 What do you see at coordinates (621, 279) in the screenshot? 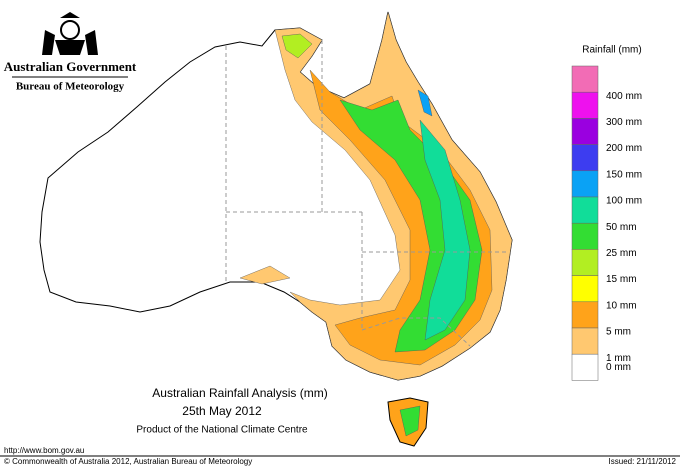
I see `legend-label: 15 mm` at bounding box center [621, 279].